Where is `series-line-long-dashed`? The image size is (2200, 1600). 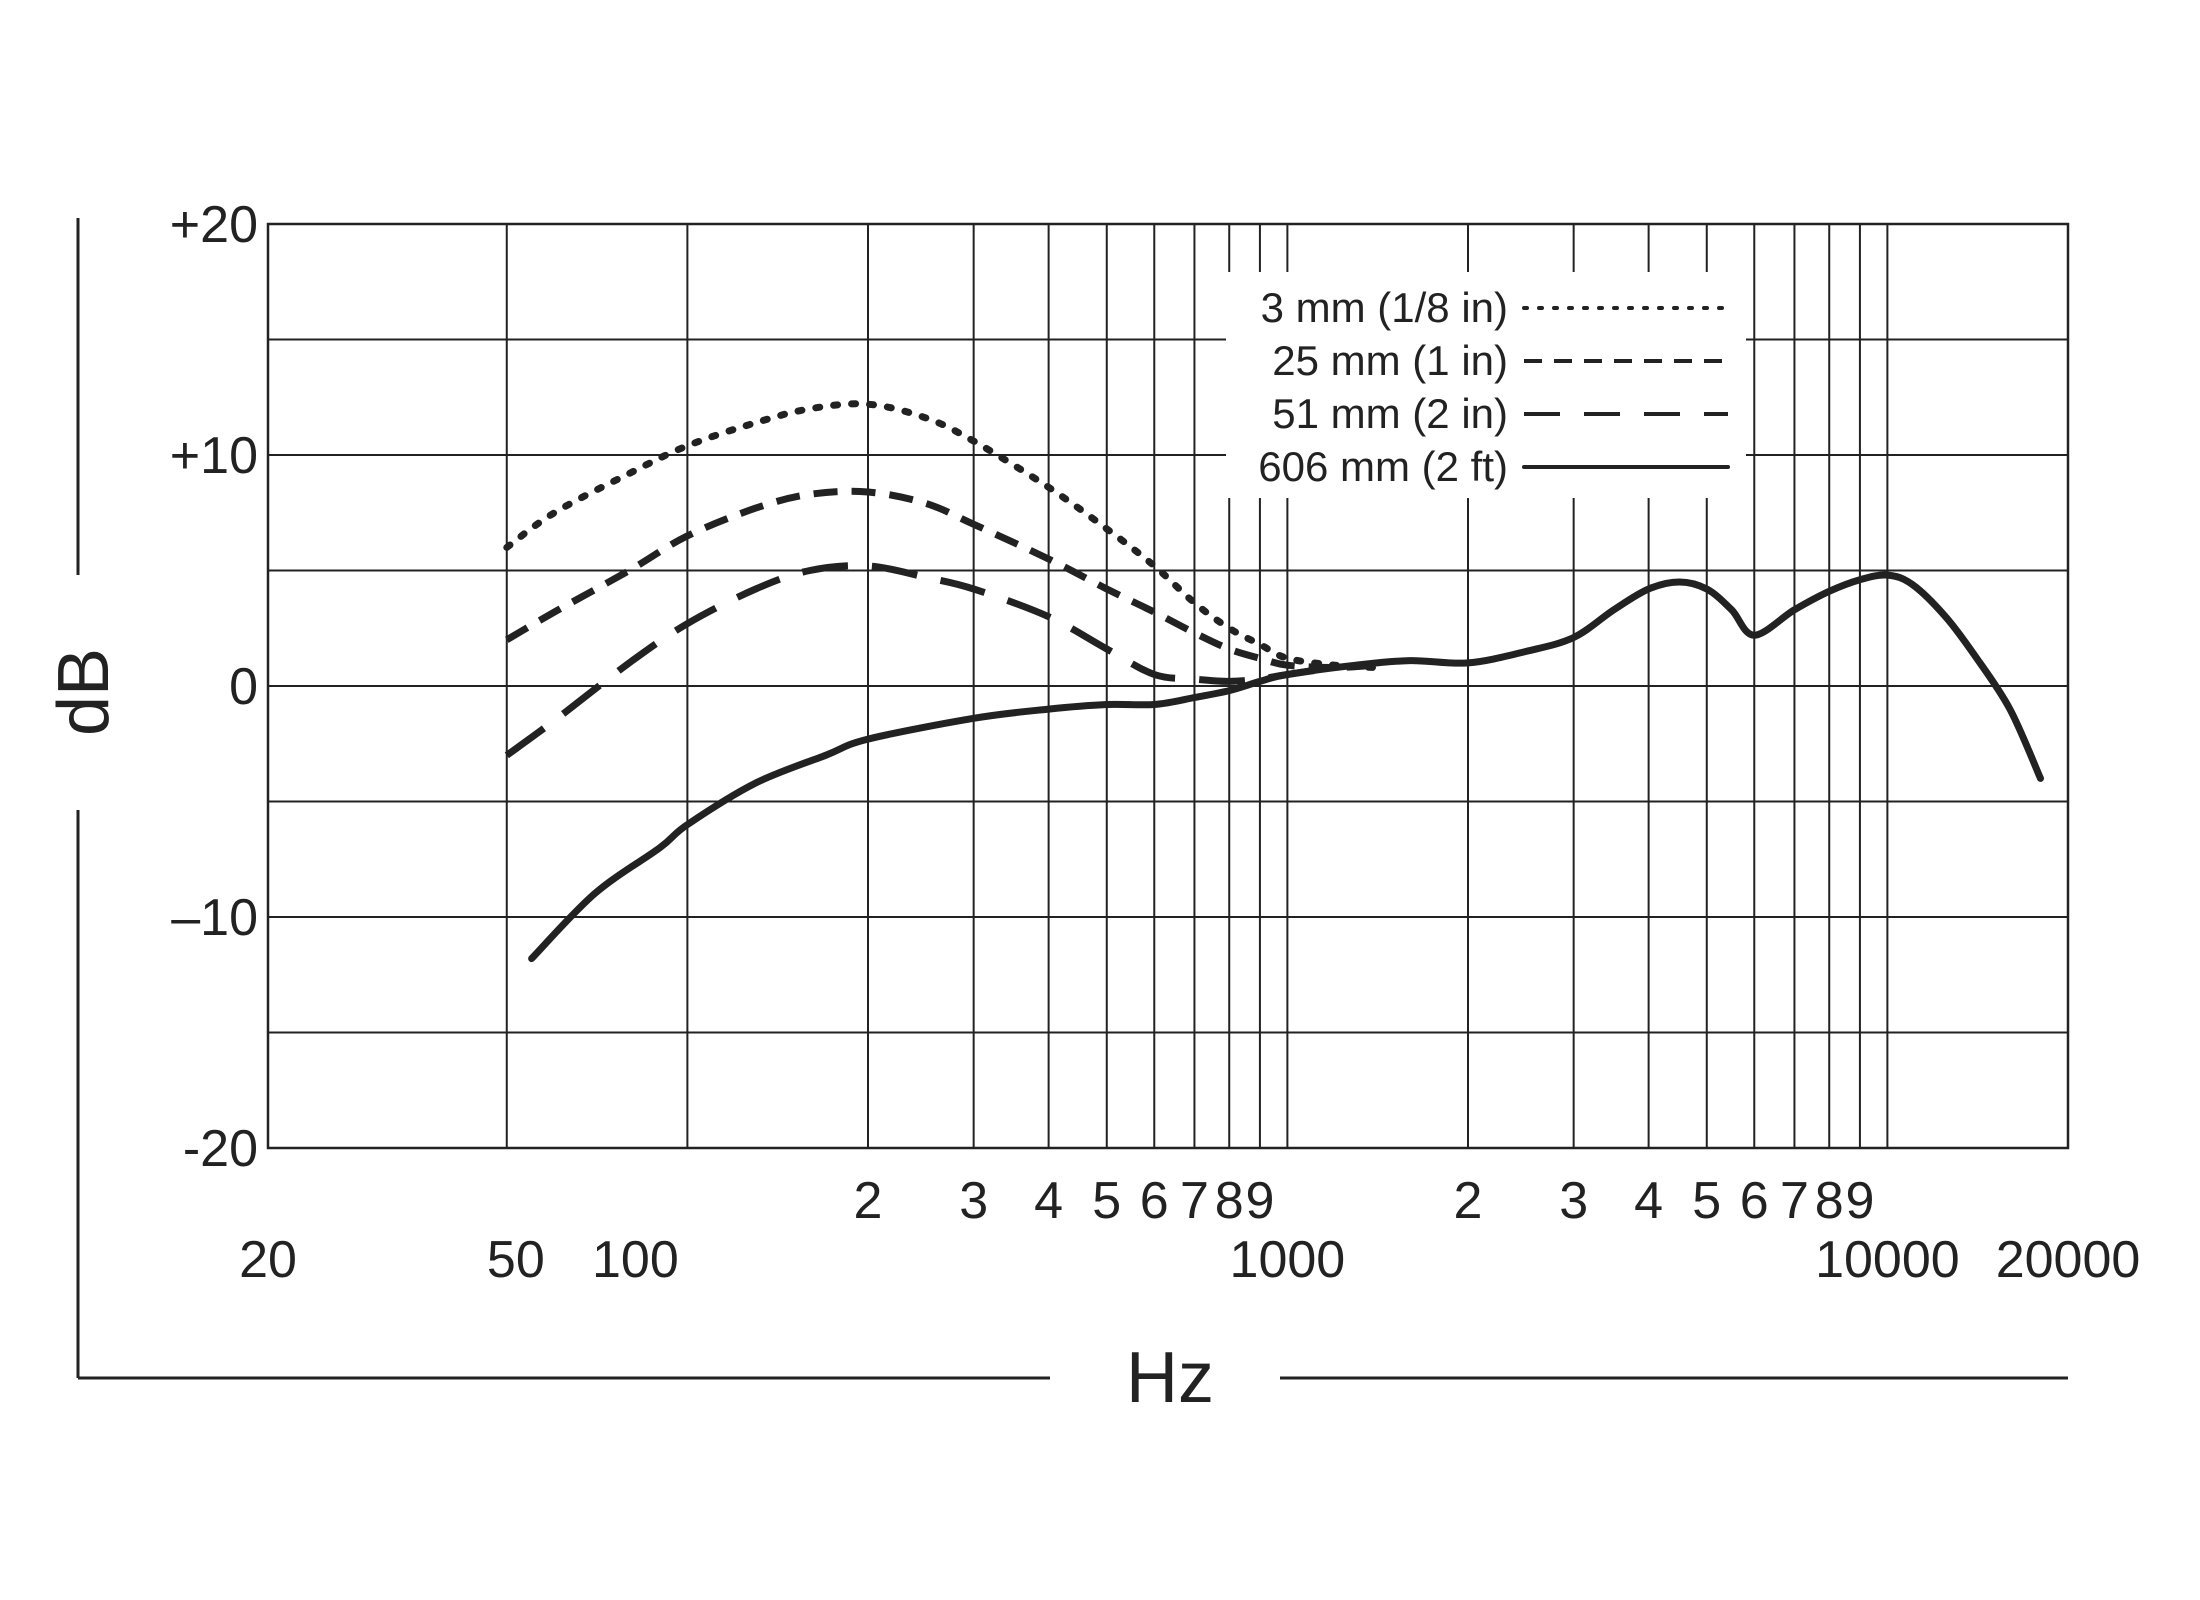
series-line-long-dashed is located at coordinates (920, 660).